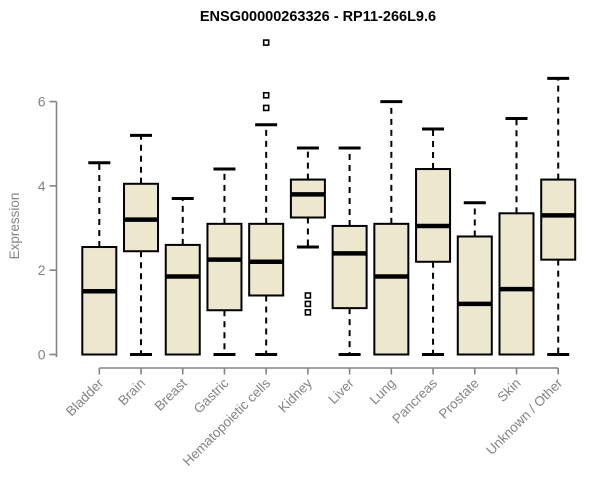 The height and width of the screenshot is (500, 600). Describe the element at coordinates (524, 416) in the screenshot. I see `x-tick-label: Unknown / Other` at that location.